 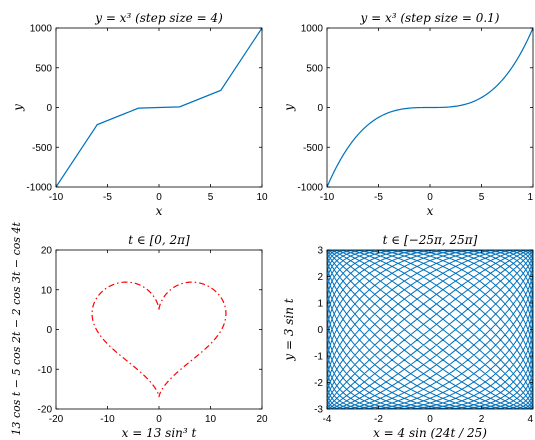 I want to click on chart-title: y = x³ (step size = 0.1), so click(x=430, y=18).